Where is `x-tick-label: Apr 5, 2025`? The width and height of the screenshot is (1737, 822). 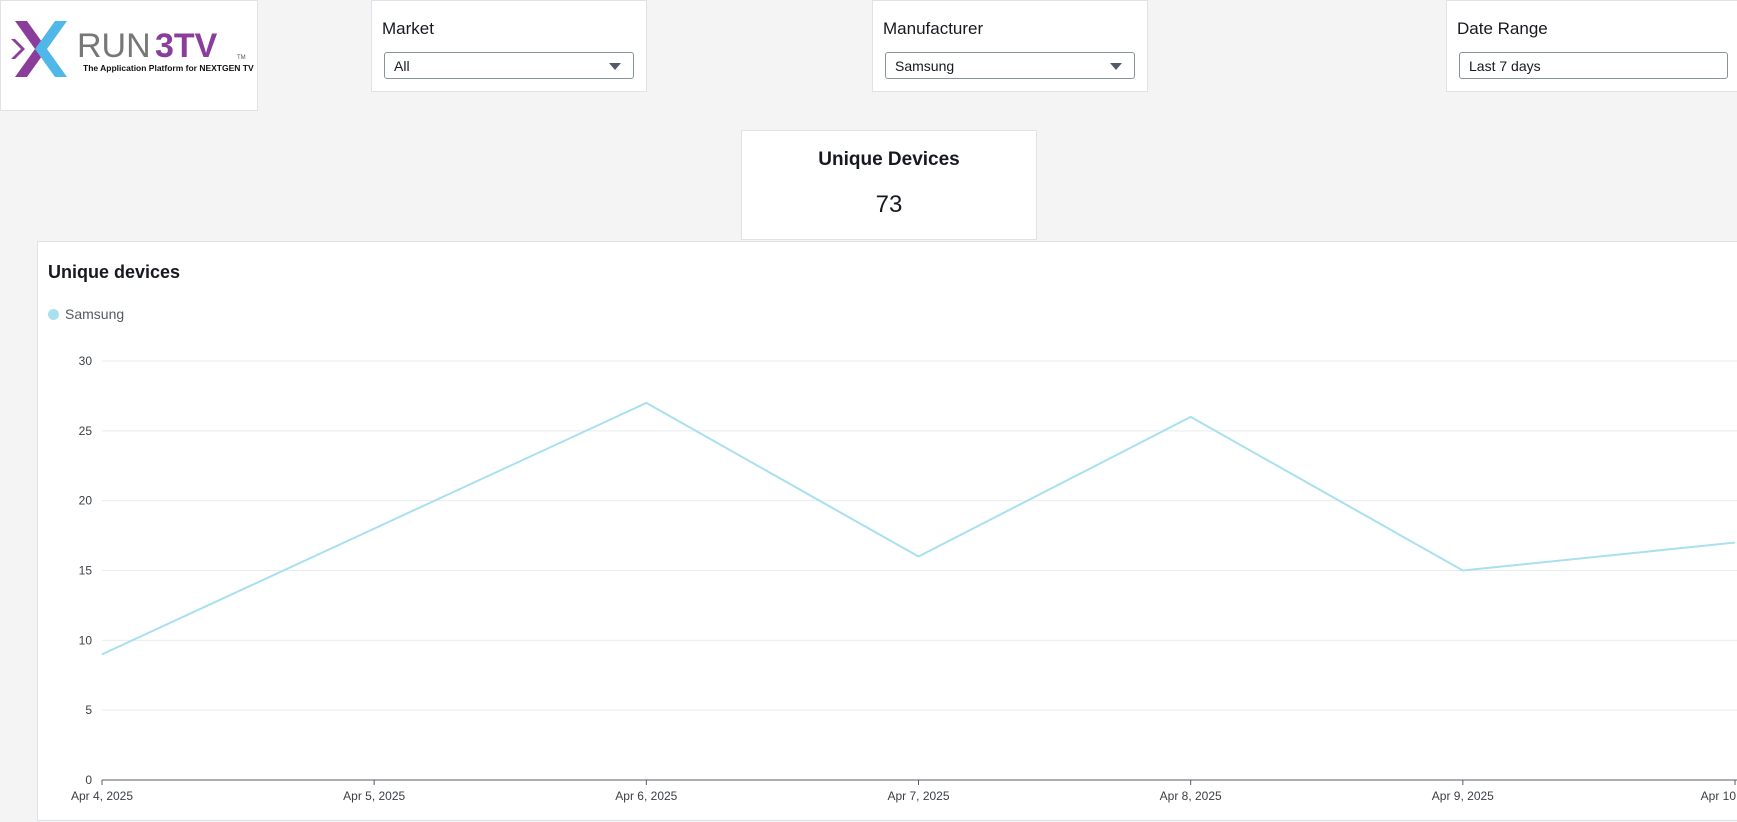
x-tick-label: Apr 5, 2025 is located at coordinates (374, 796).